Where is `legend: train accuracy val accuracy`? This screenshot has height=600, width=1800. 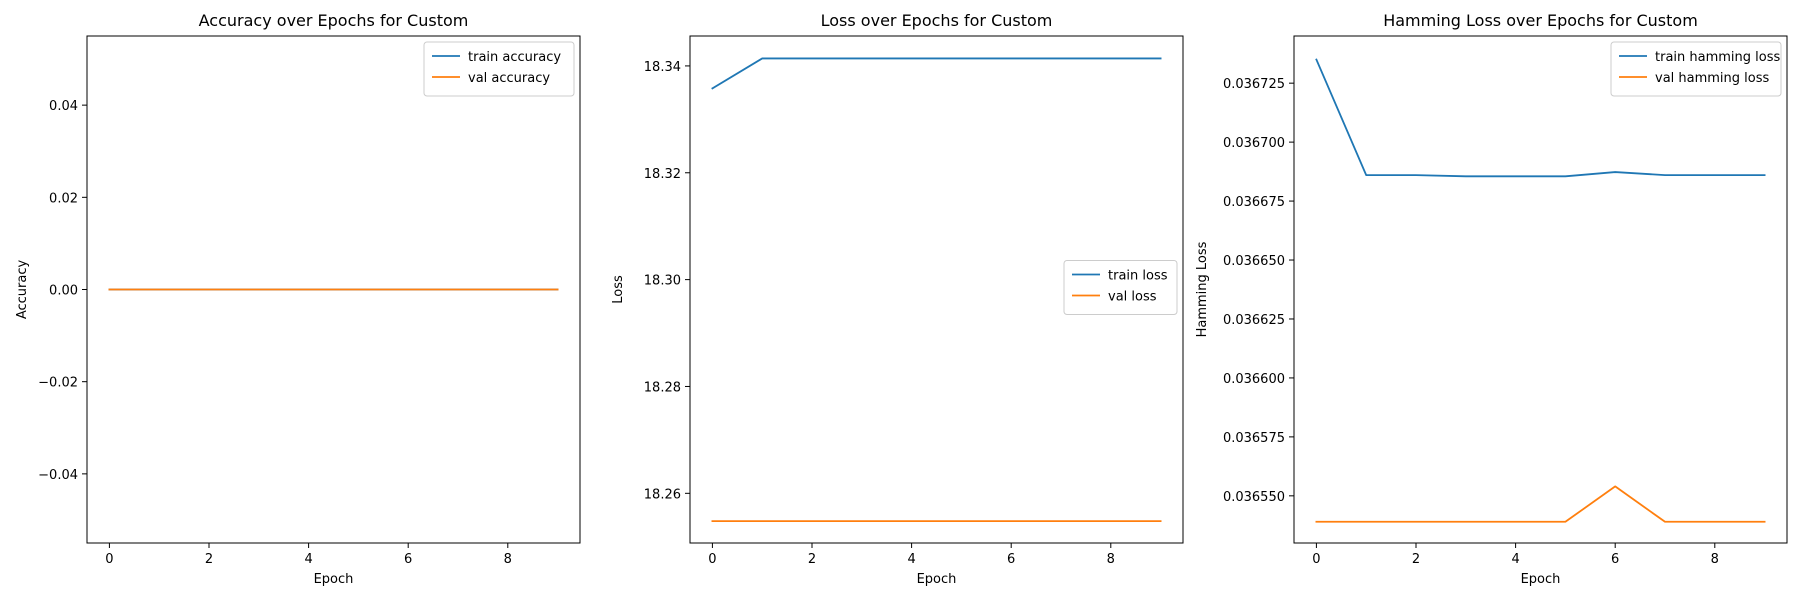
legend: train accuracy val accuracy is located at coordinates (499, 69).